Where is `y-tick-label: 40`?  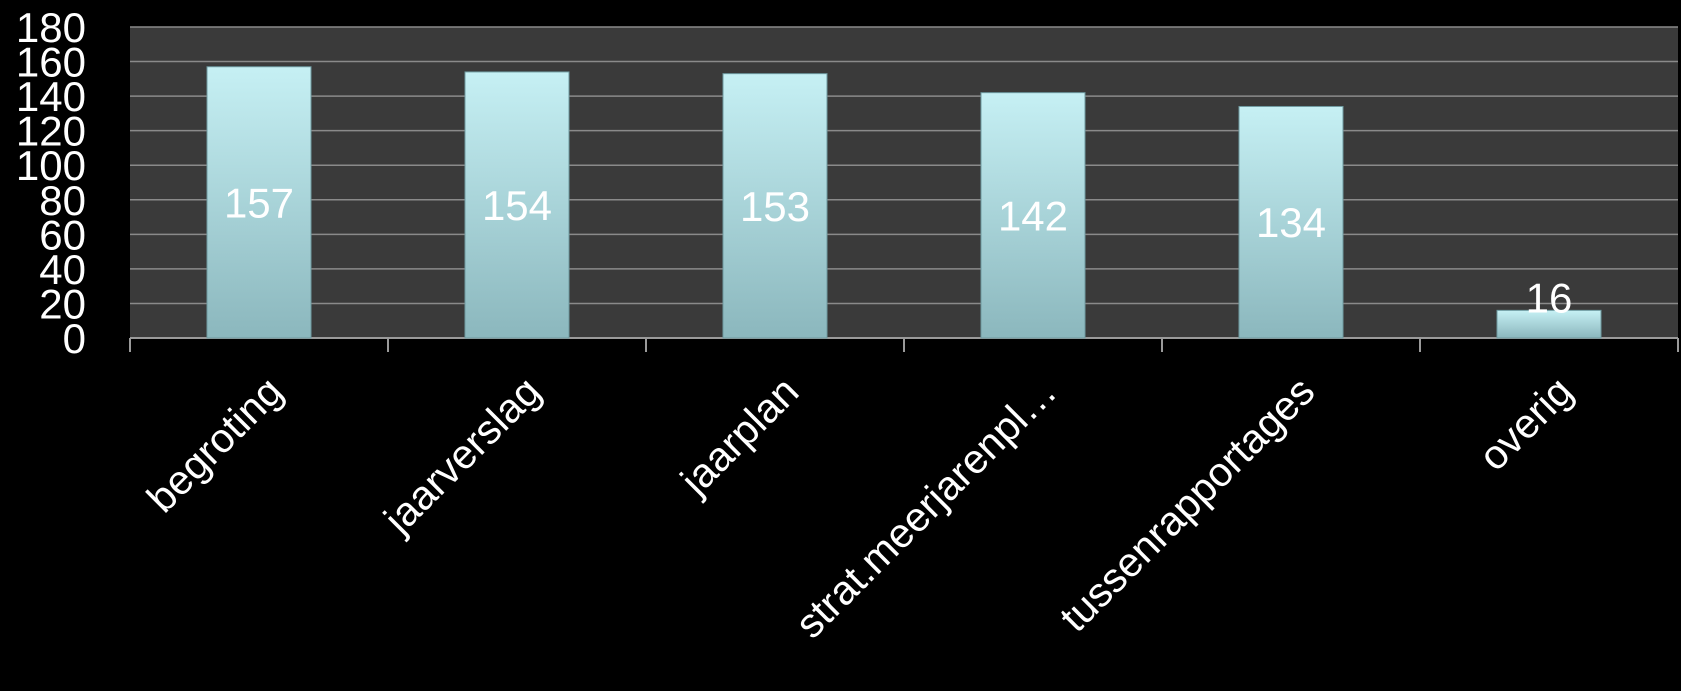 y-tick-label: 40 is located at coordinates (62, 269).